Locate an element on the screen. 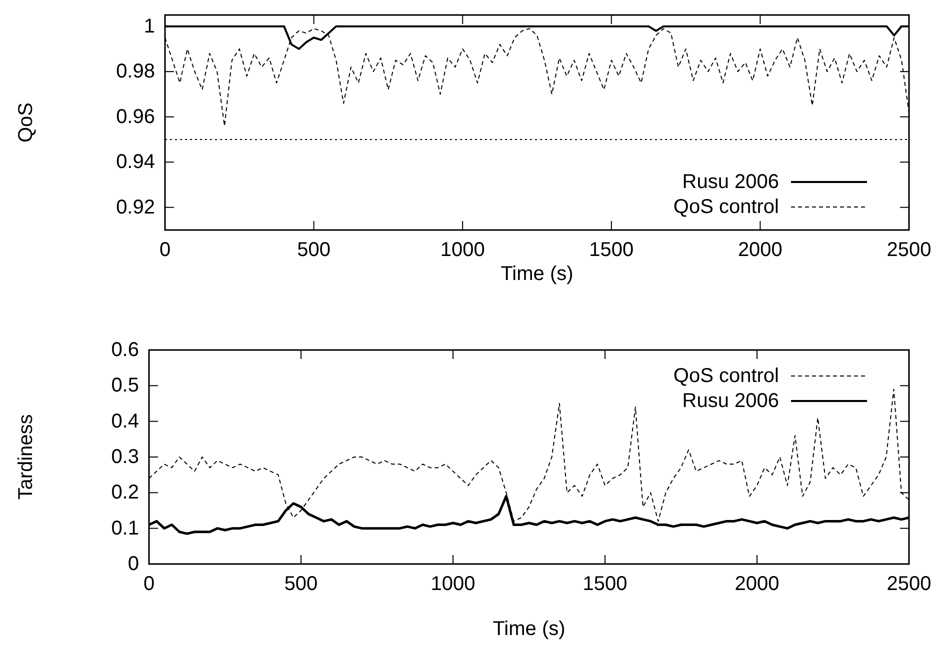  y-tick-label: 0.6 is located at coordinates (125, 350).